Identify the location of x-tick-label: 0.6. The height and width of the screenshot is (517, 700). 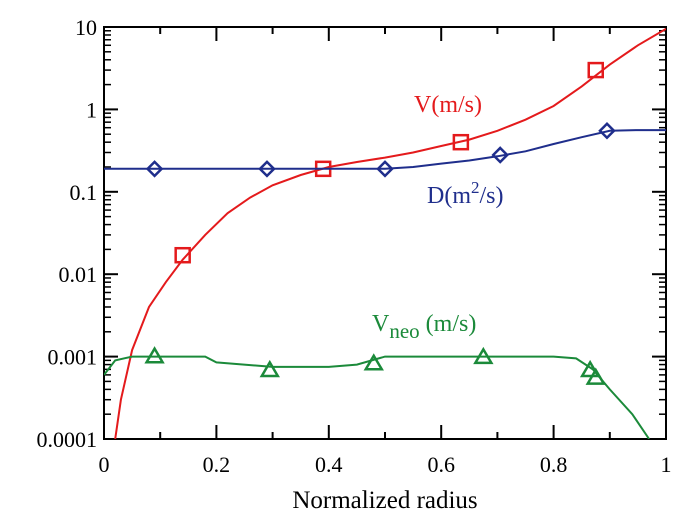
(441, 464).